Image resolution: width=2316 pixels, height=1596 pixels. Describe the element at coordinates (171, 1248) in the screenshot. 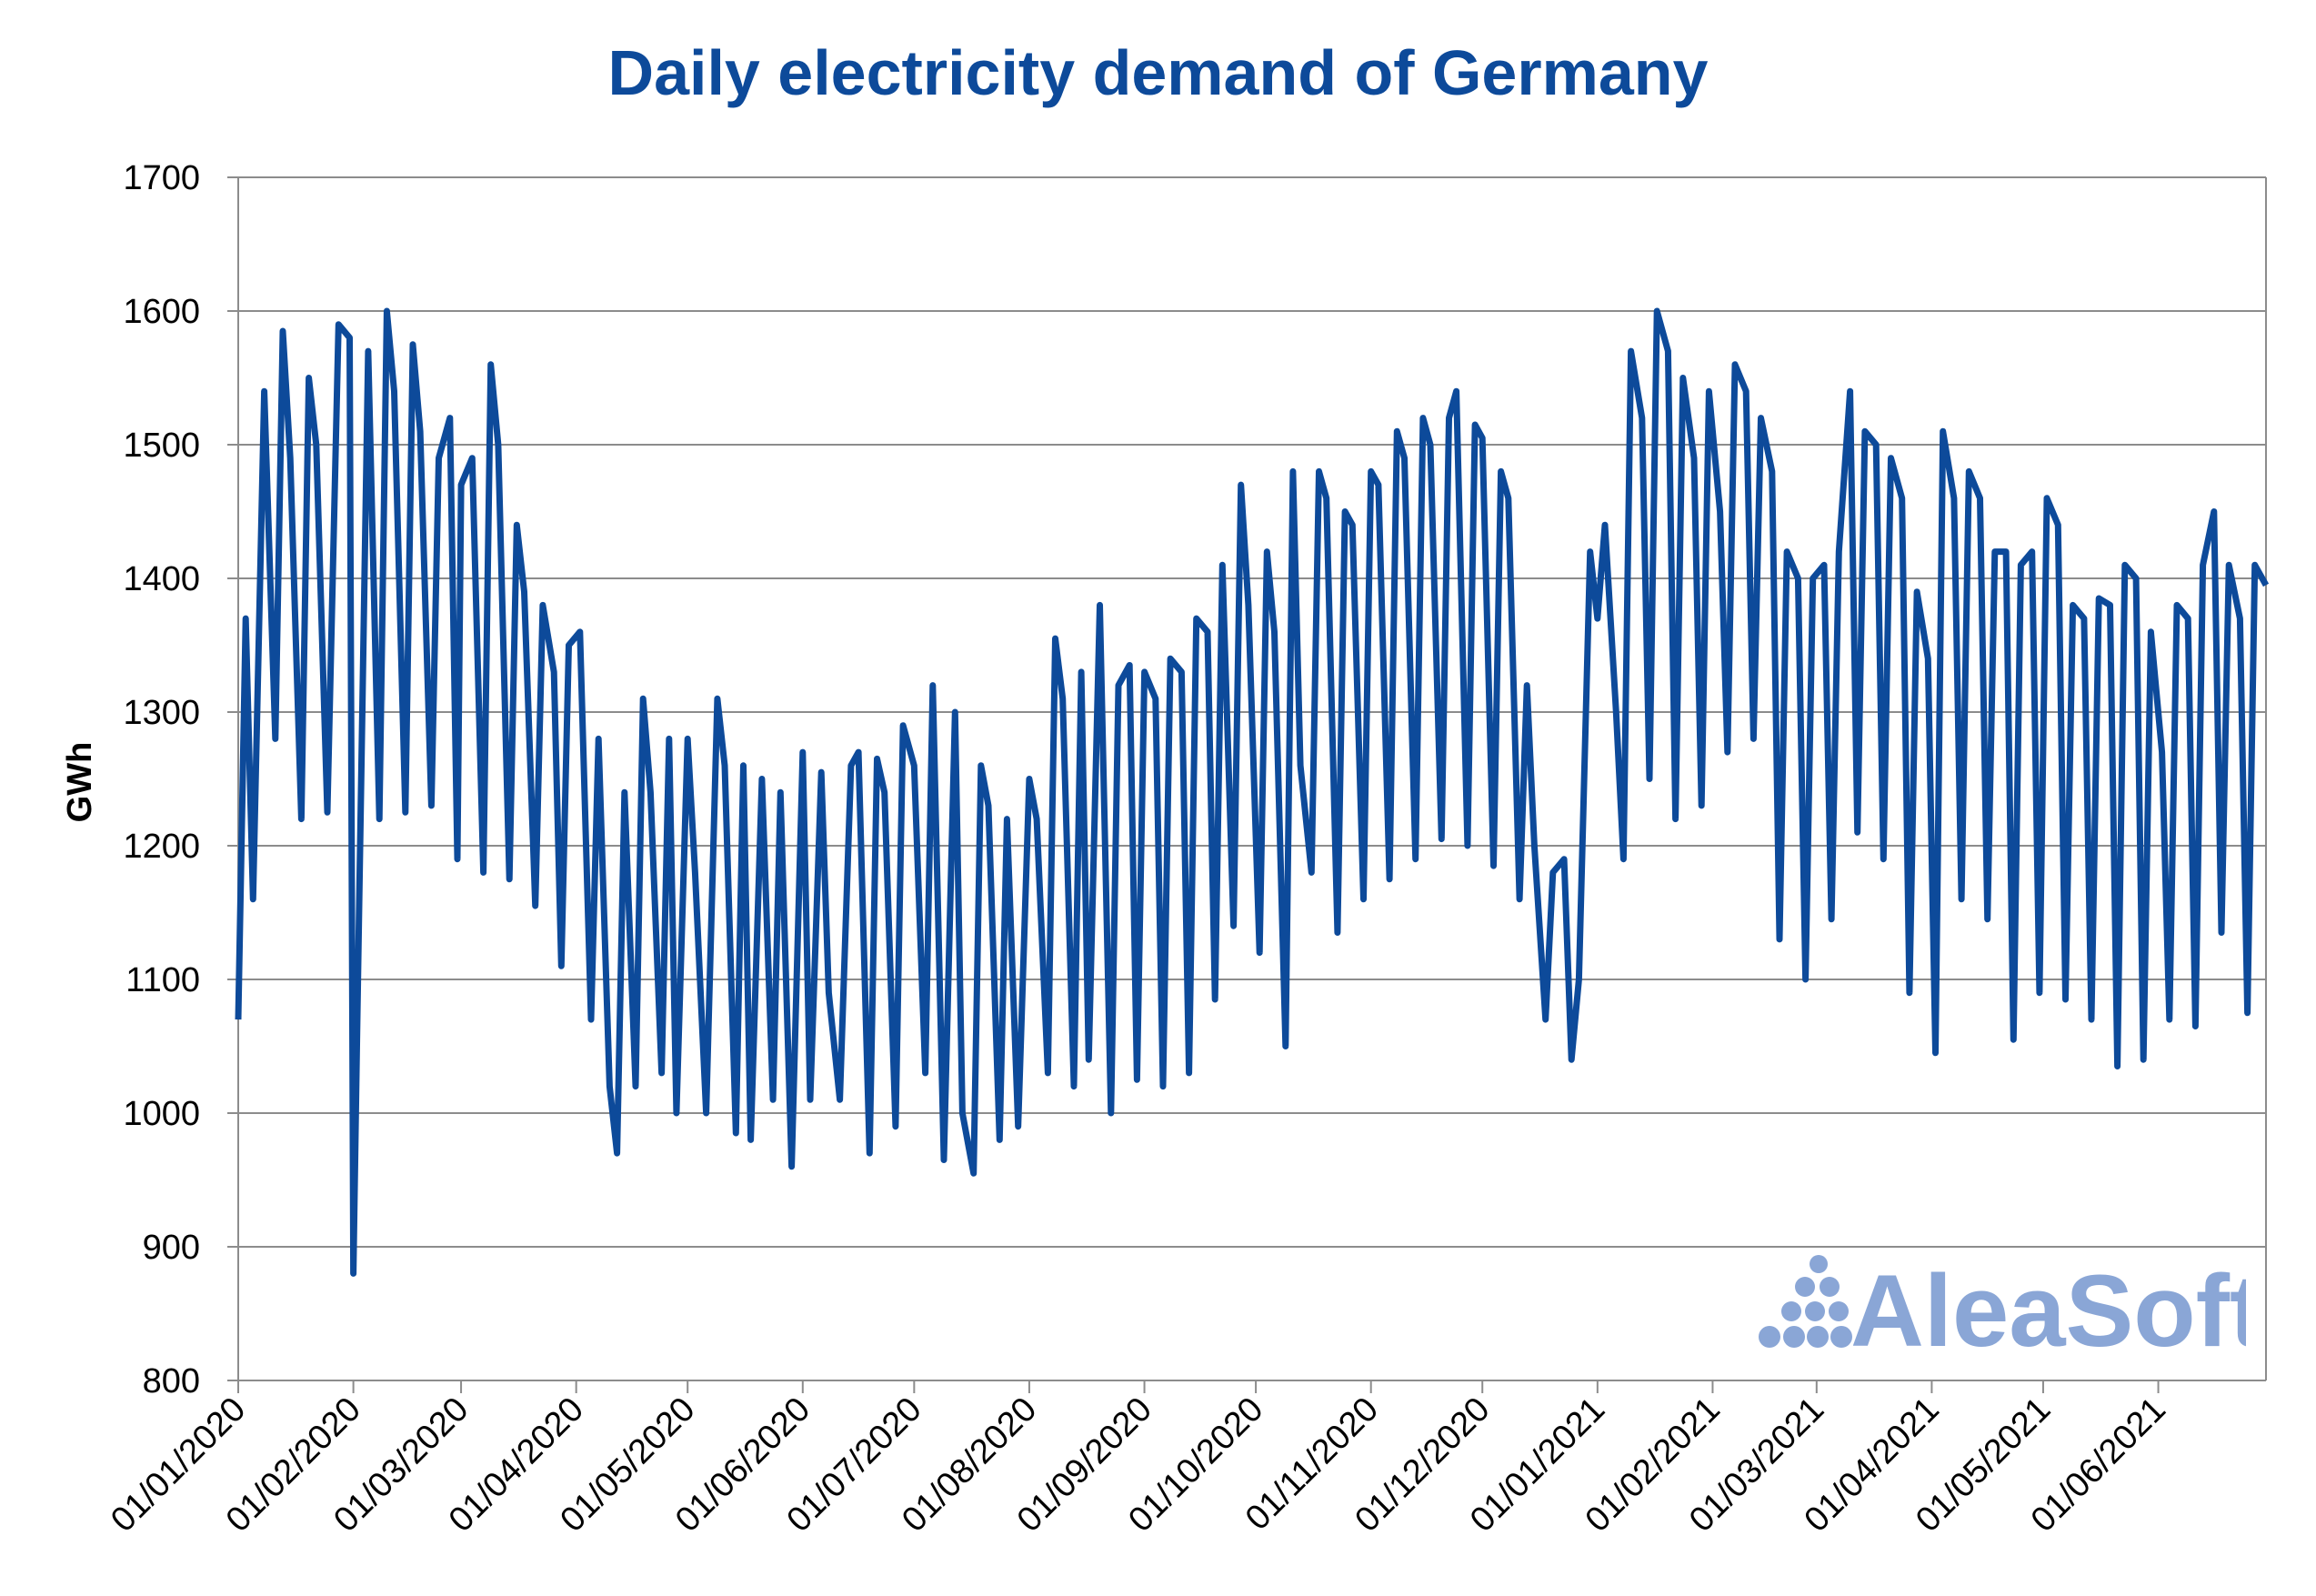

I see `y-tick-label: 900` at that location.